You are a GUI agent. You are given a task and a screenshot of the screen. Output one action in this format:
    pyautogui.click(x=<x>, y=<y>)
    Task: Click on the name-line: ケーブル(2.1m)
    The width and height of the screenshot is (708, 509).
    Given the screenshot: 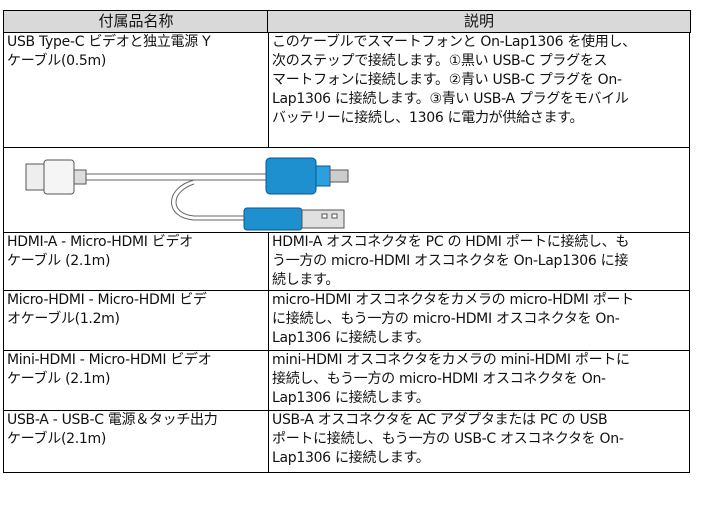 What is the action you would take?
    pyautogui.click(x=56, y=439)
    